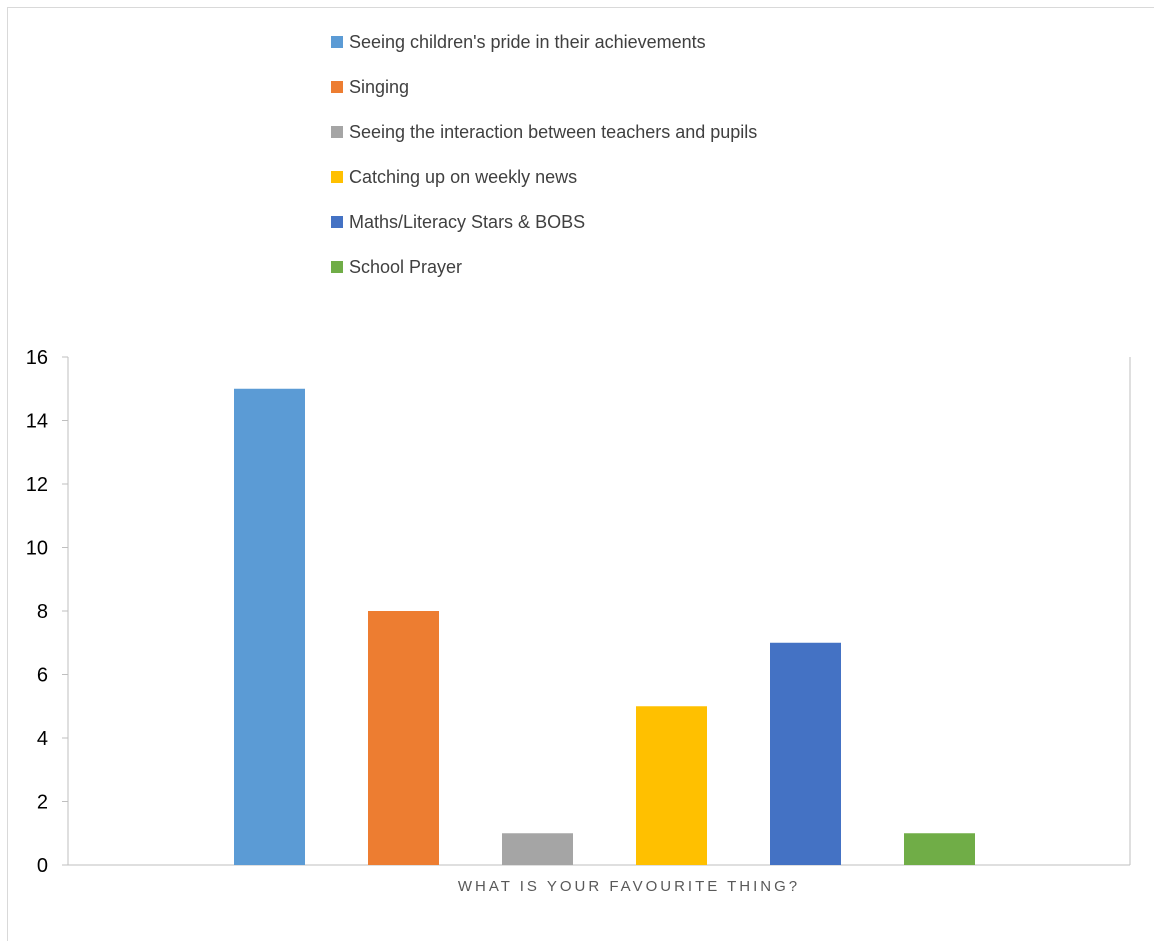 The width and height of the screenshot is (1154, 941). I want to click on y-tick-label: 8, so click(42, 612).